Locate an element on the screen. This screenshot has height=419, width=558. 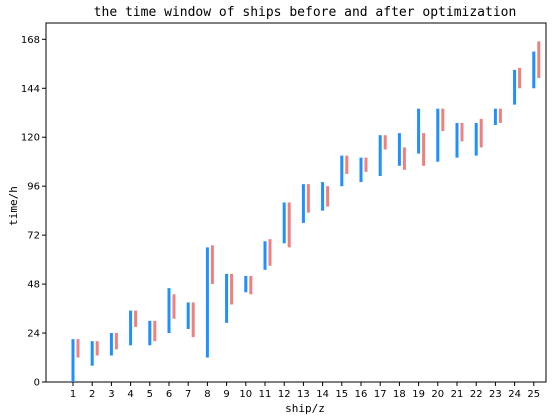
x-tick-label: 16 is located at coordinates (361, 394).